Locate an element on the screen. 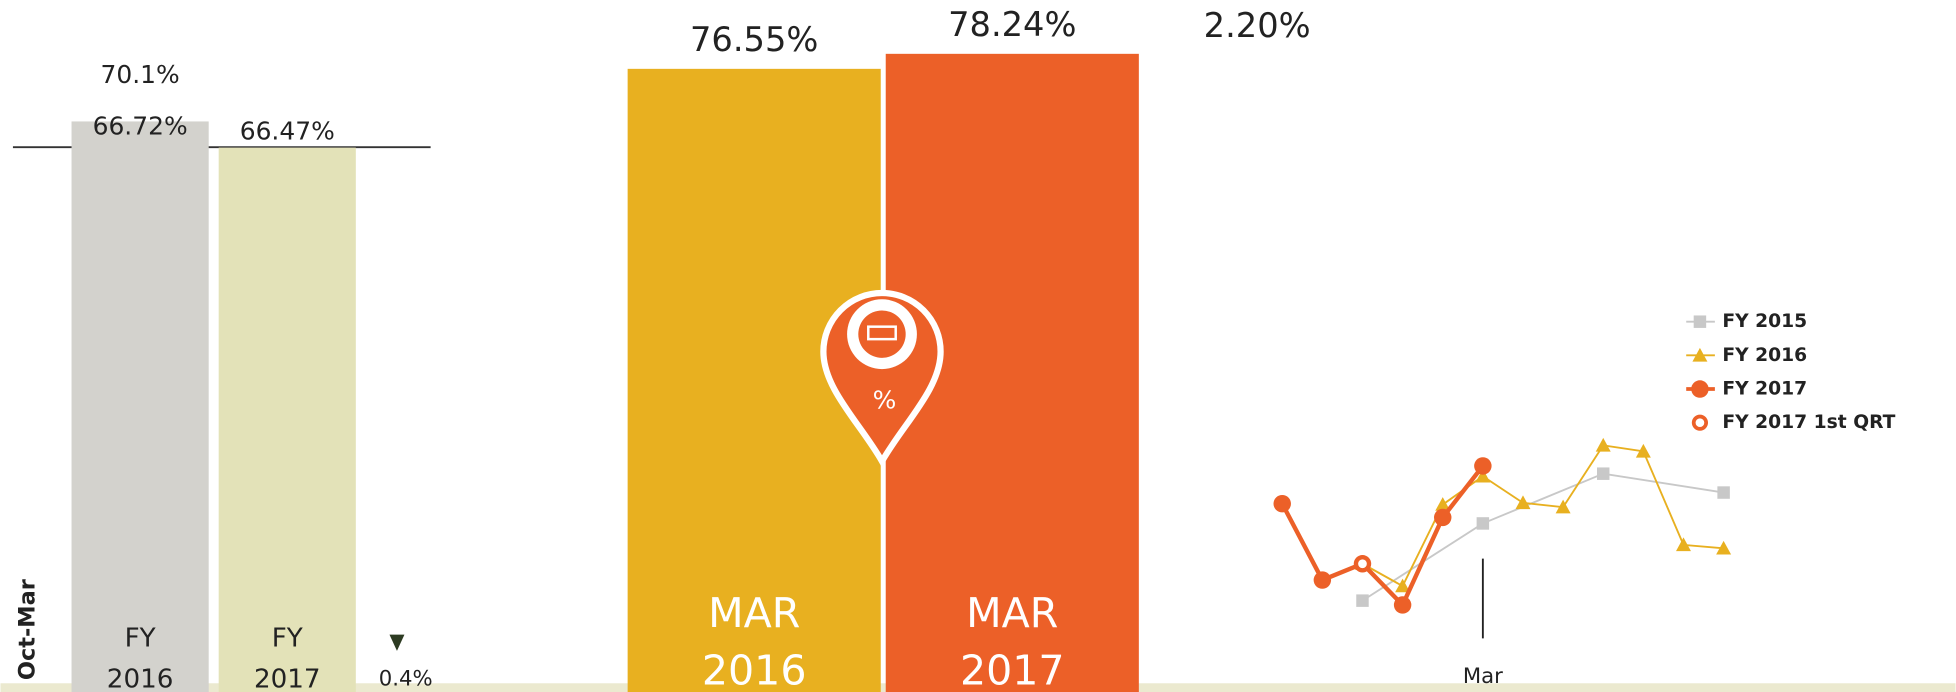  legend-item: FY 2017 1st QRT is located at coordinates (1793, 422).